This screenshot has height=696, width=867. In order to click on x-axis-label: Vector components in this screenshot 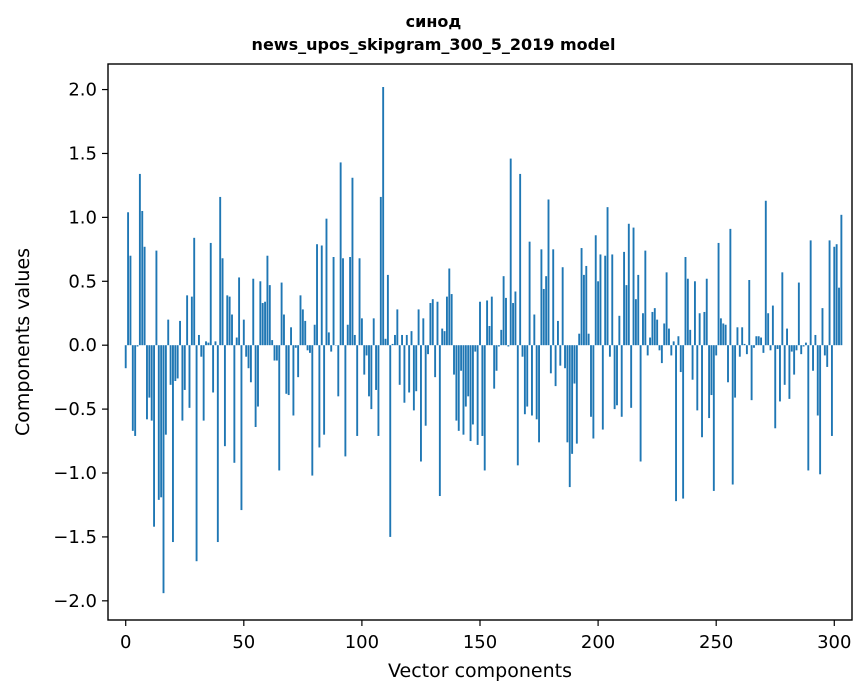, I will do `click(480, 671)`.